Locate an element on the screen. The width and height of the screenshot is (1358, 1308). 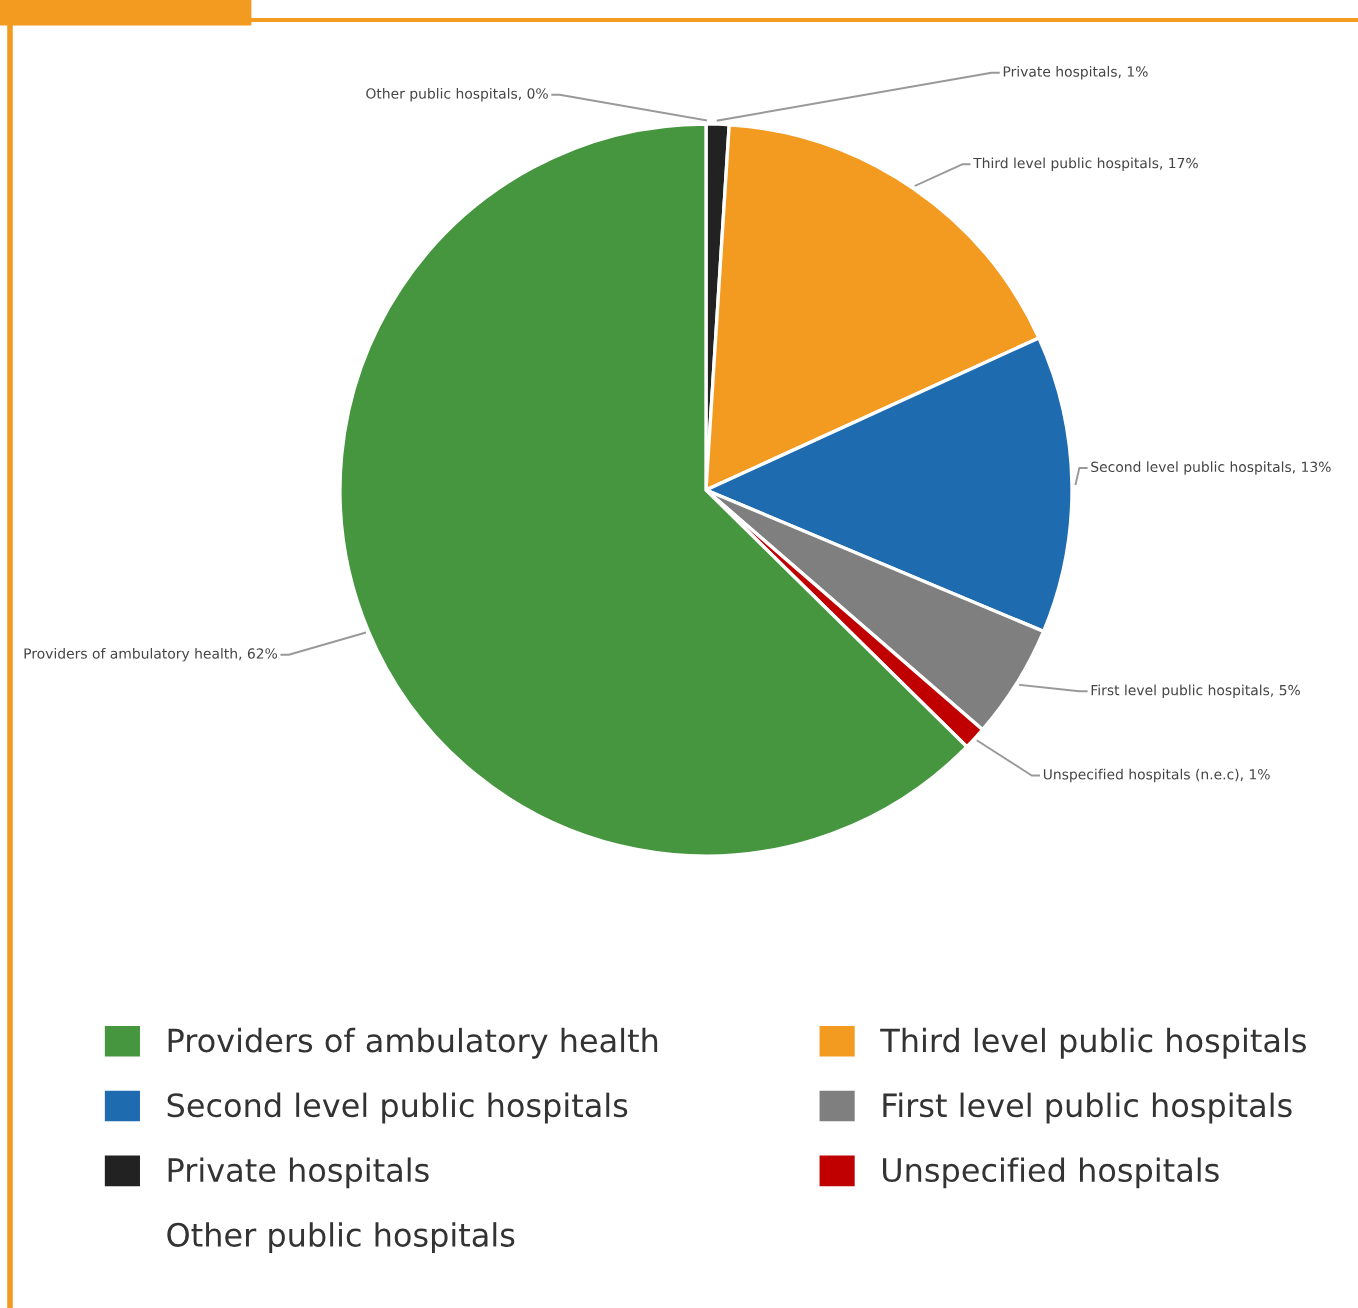
legend-label: Providers of ambulatory health is located at coordinates (413, 1043).